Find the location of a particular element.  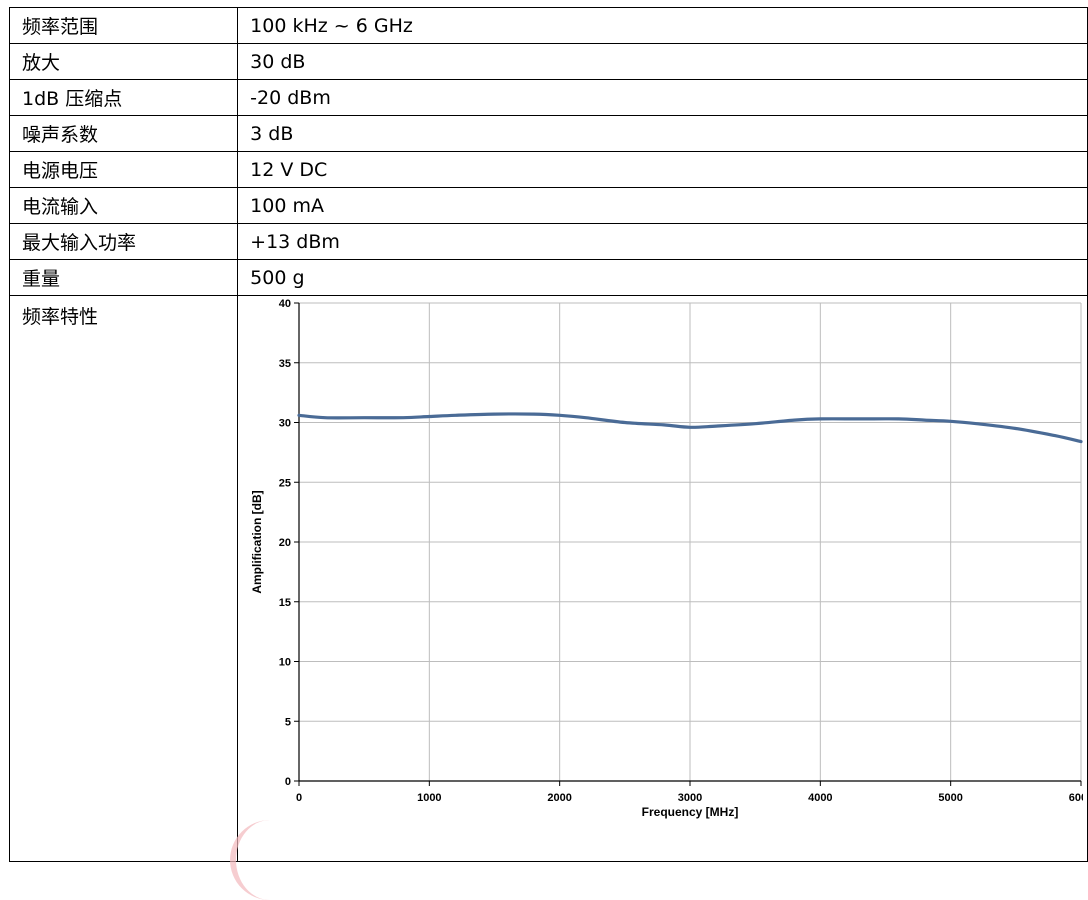

y-tick-label: 25 is located at coordinates (285, 483).